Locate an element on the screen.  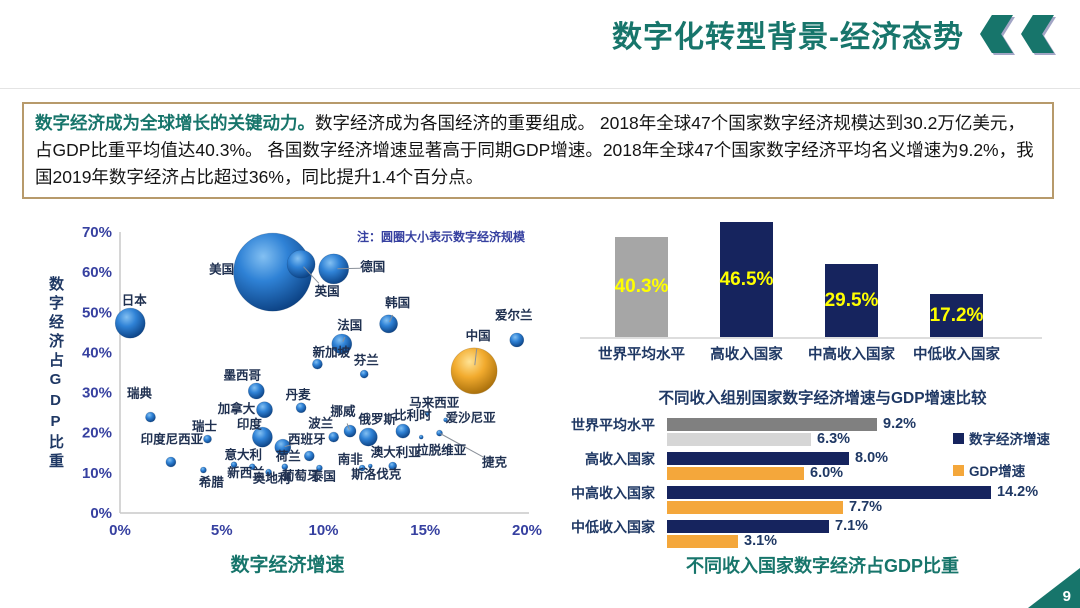
bar-3: 29.5% is located at coordinates (851, 300).